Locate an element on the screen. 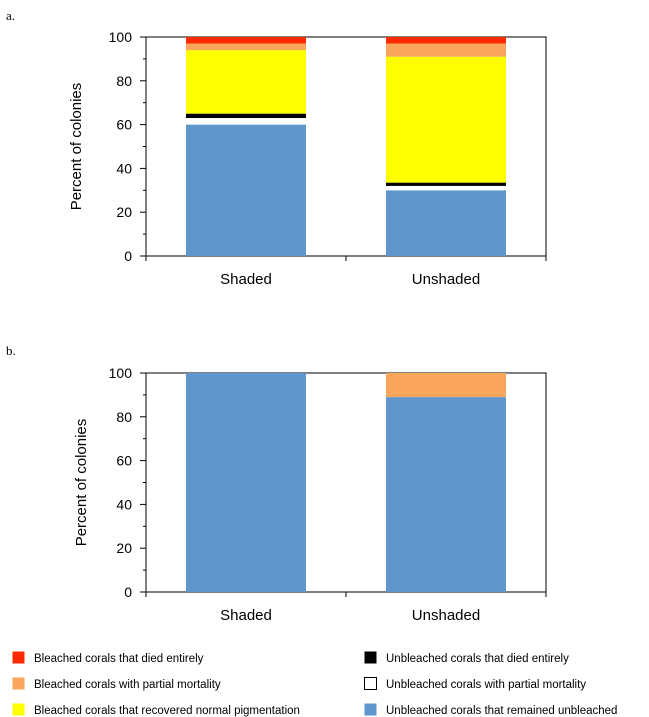 The width and height of the screenshot is (649, 717). legend-item: Unbleached corals that died entirely is located at coordinates (466, 658).